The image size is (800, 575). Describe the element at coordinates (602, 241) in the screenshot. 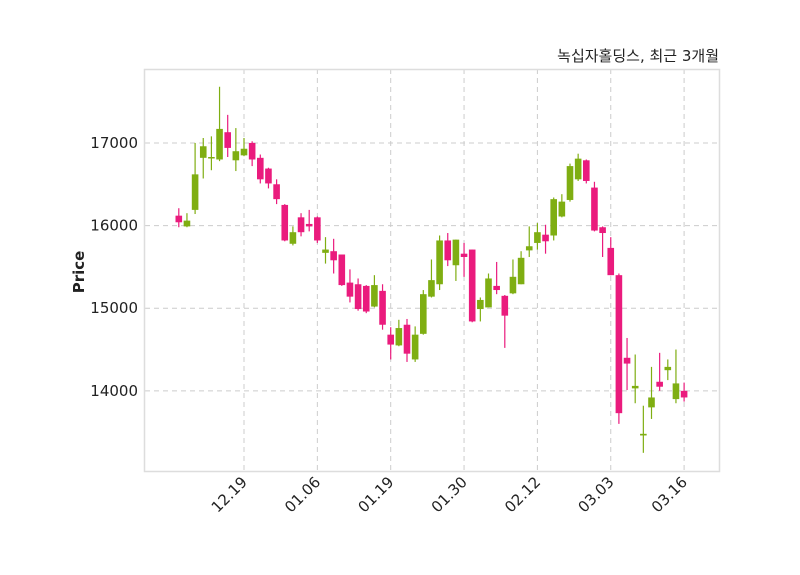

I see `candle-02.27` at that location.